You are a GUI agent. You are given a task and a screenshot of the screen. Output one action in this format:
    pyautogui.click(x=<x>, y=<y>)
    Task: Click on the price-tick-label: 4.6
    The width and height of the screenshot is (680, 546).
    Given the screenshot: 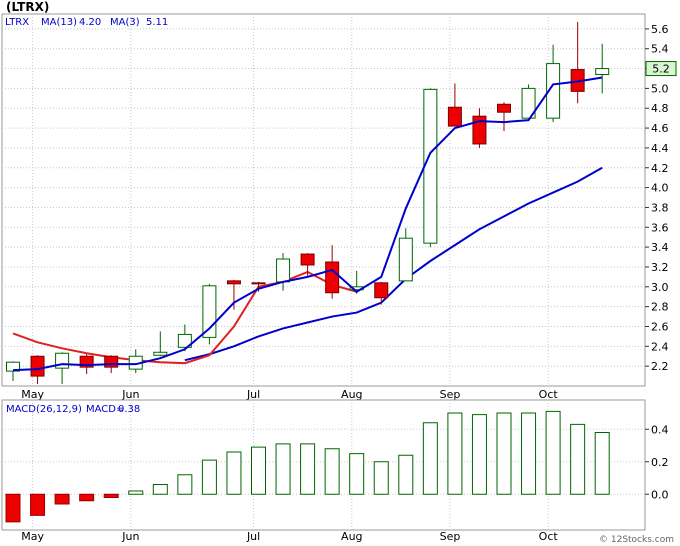 What is the action you would take?
    pyautogui.click(x=660, y=128)
    